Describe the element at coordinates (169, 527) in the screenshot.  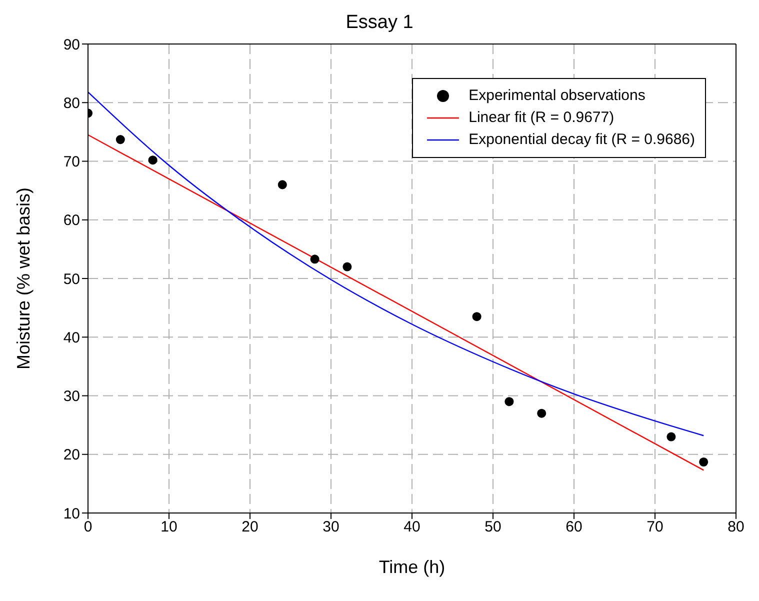
I see `x-tick-label: 10` at that location.